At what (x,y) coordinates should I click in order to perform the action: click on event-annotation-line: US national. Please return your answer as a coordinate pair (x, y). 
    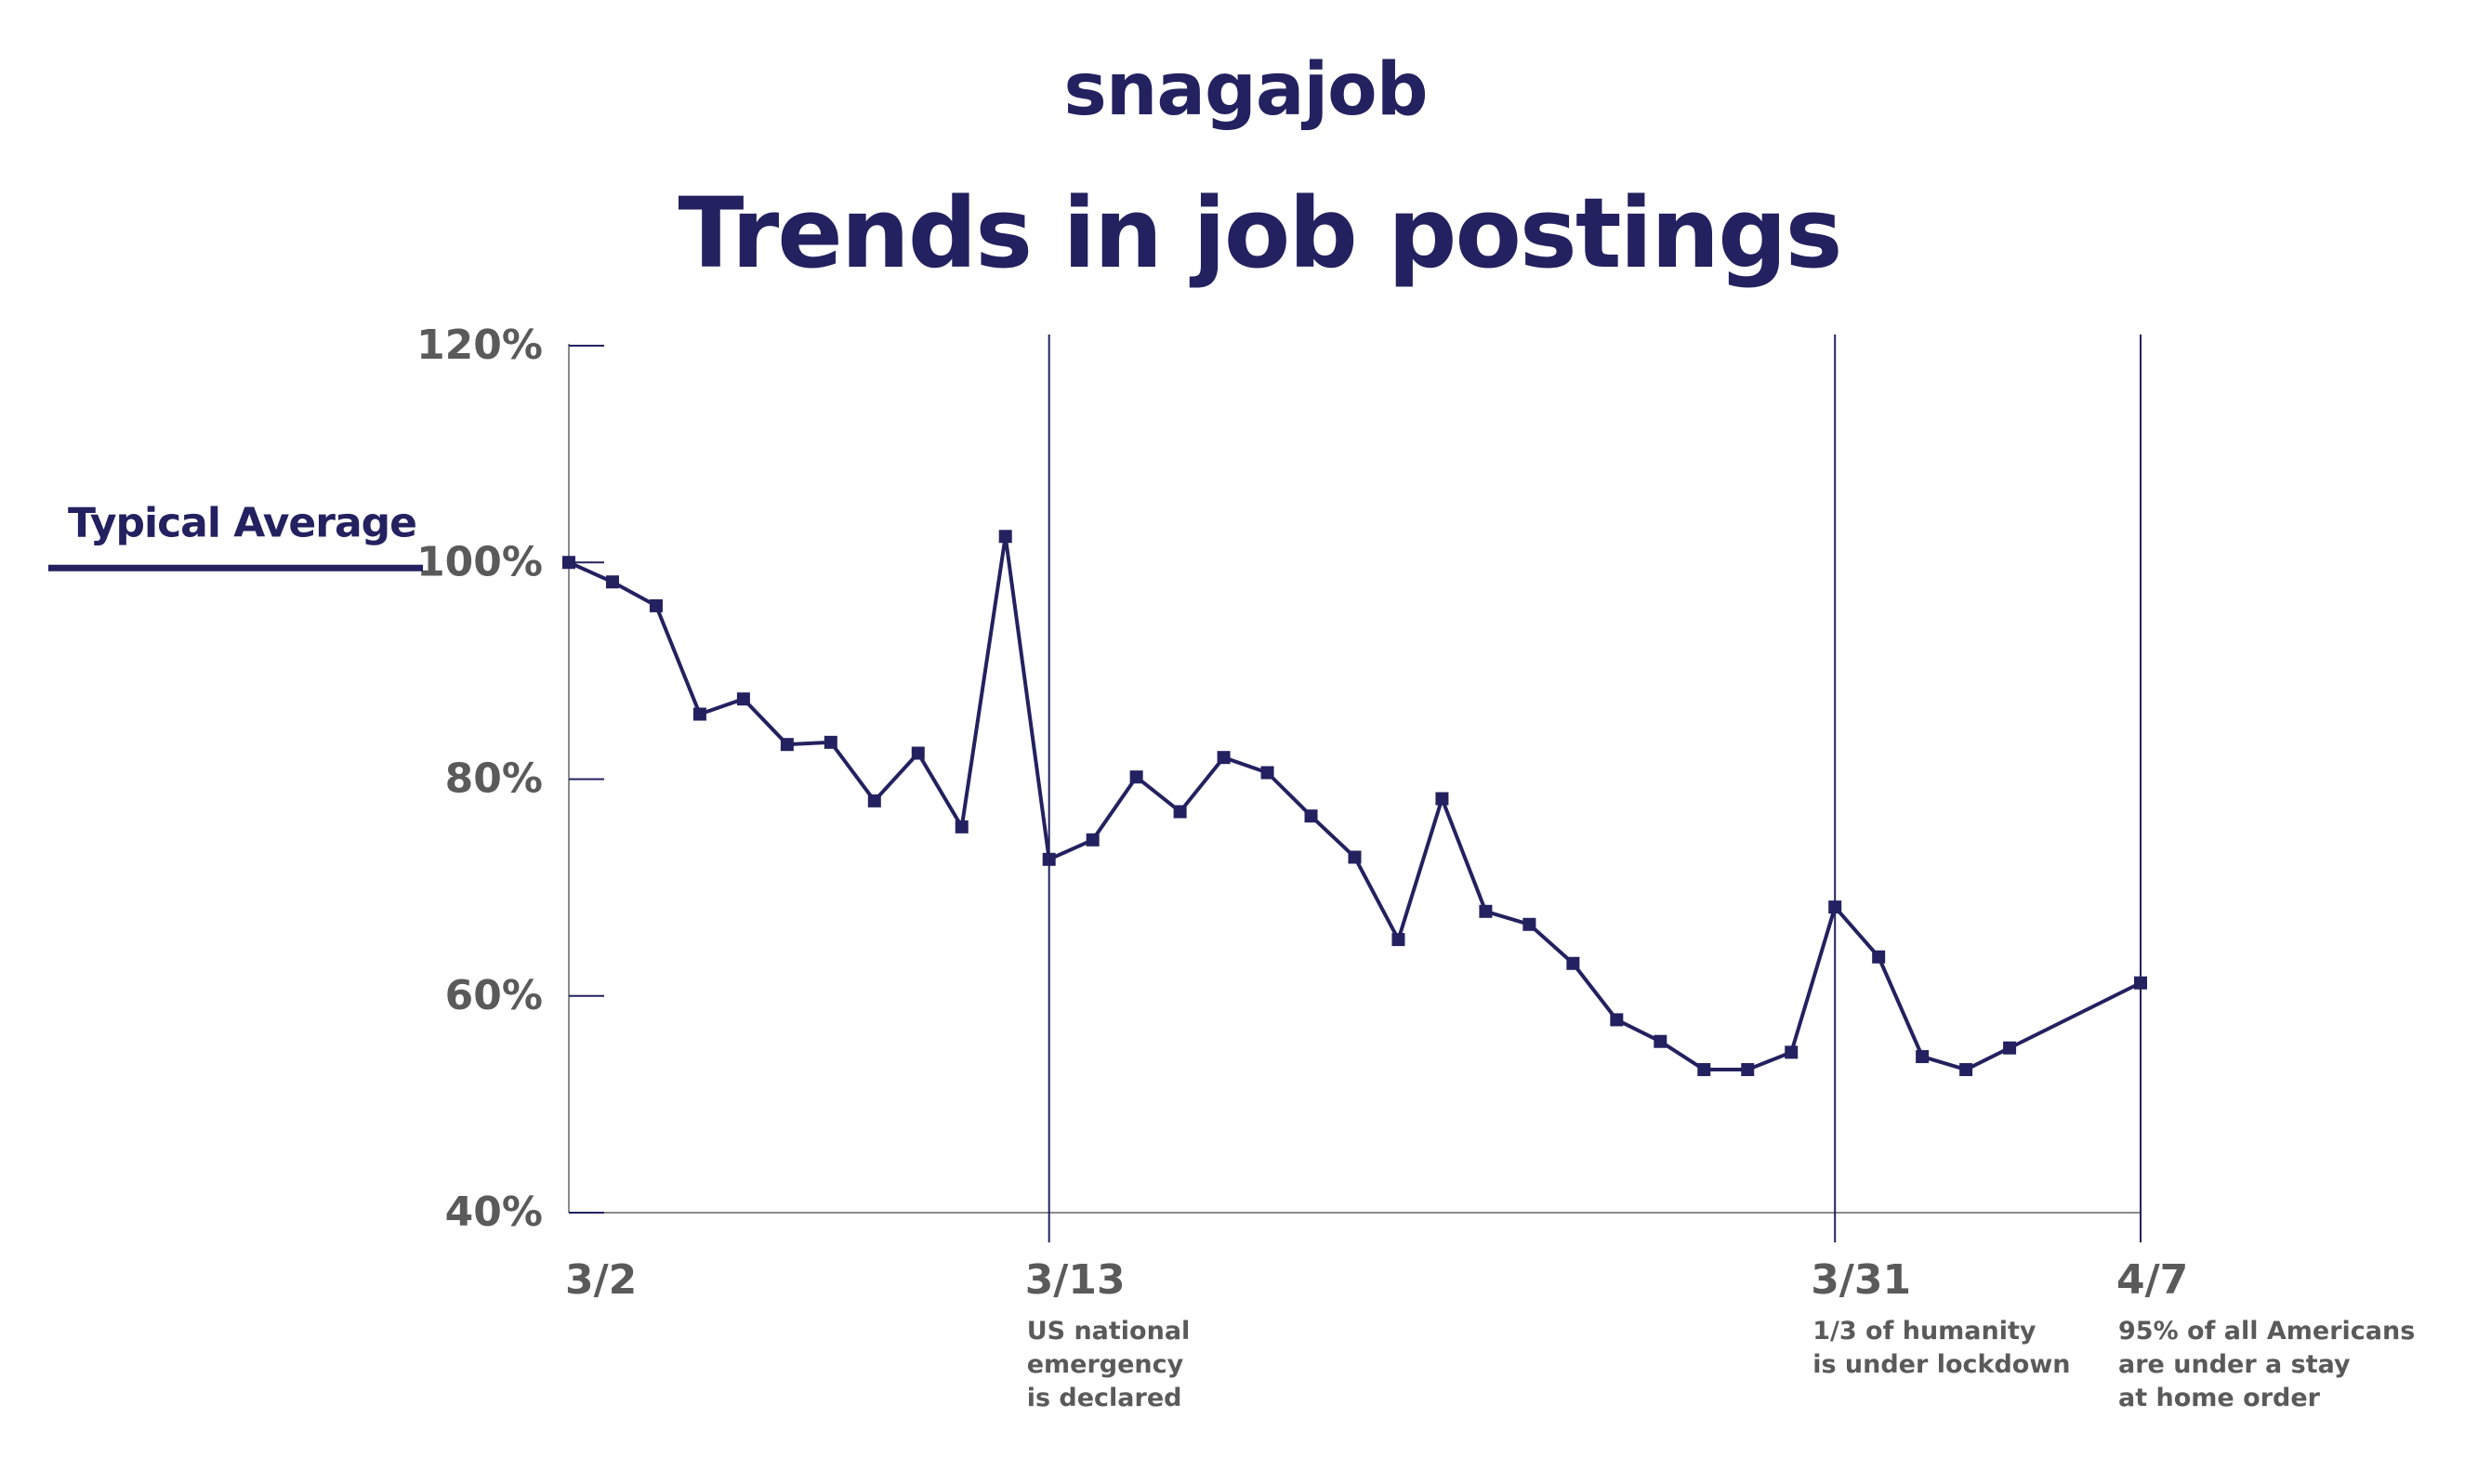
    Looking at the image, I should click on (1109, 1332).